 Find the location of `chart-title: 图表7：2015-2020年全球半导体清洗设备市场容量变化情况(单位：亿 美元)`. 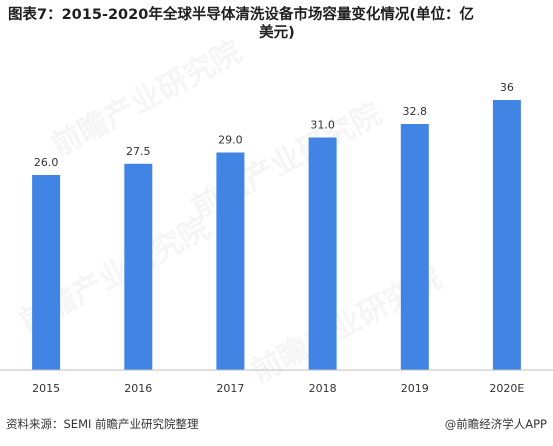

chart-title: 图表7：2015-2020年全球半导体清洗设备市场容量变化情况(单位：亿 美元) is located at coordinates (277, 24).